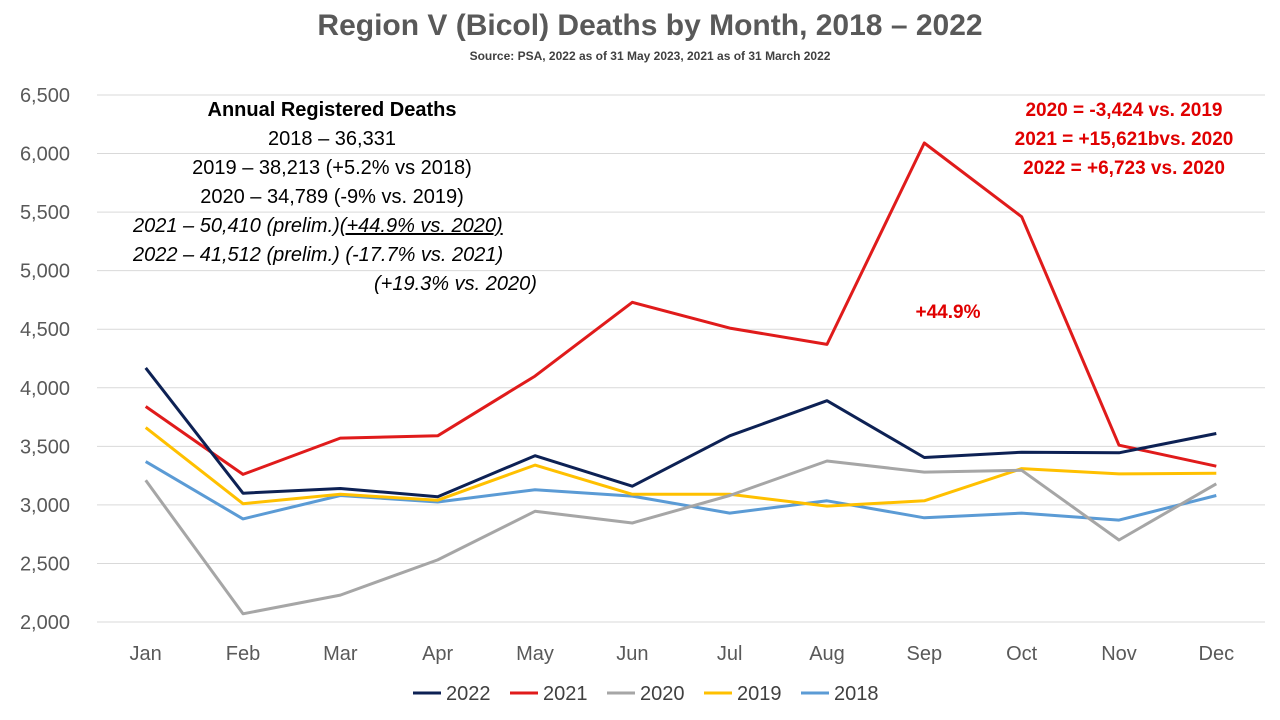 This screenshot has height=720, width=1280. Describe the element at coordinates (565, 694) in the screenshot. I see `legend-label-2021: 2021` at that location.